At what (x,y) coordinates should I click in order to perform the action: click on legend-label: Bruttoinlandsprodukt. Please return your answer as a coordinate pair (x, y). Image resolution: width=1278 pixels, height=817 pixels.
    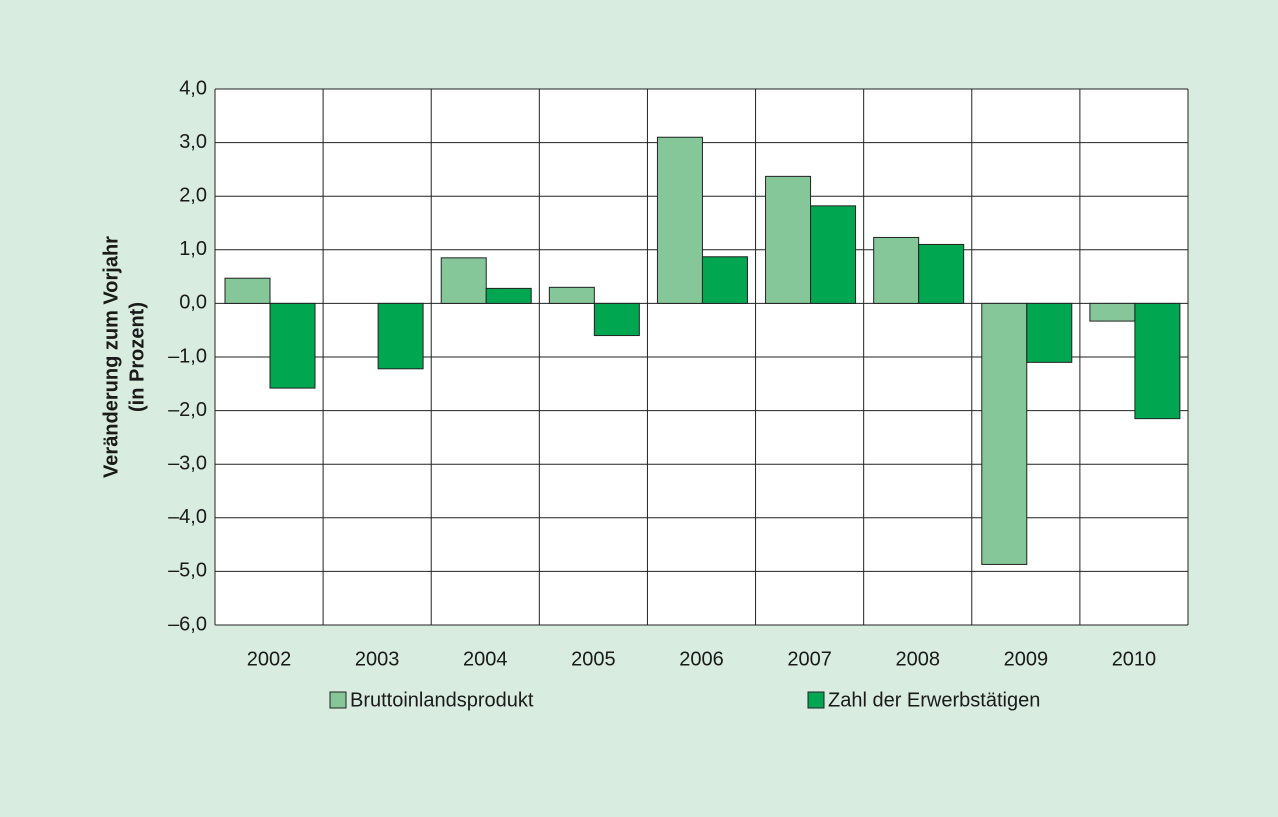
    Looking at the image, I should click on (442, 700).